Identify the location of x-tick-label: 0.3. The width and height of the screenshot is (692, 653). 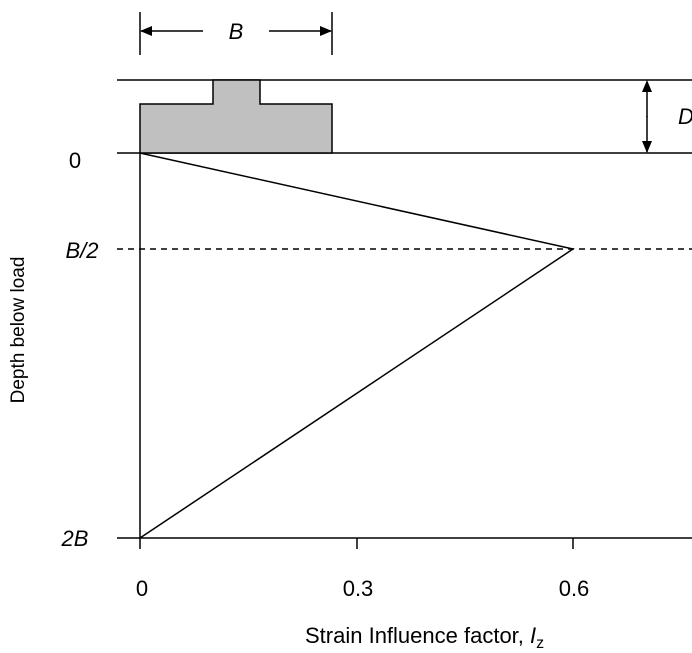
(358, 588).